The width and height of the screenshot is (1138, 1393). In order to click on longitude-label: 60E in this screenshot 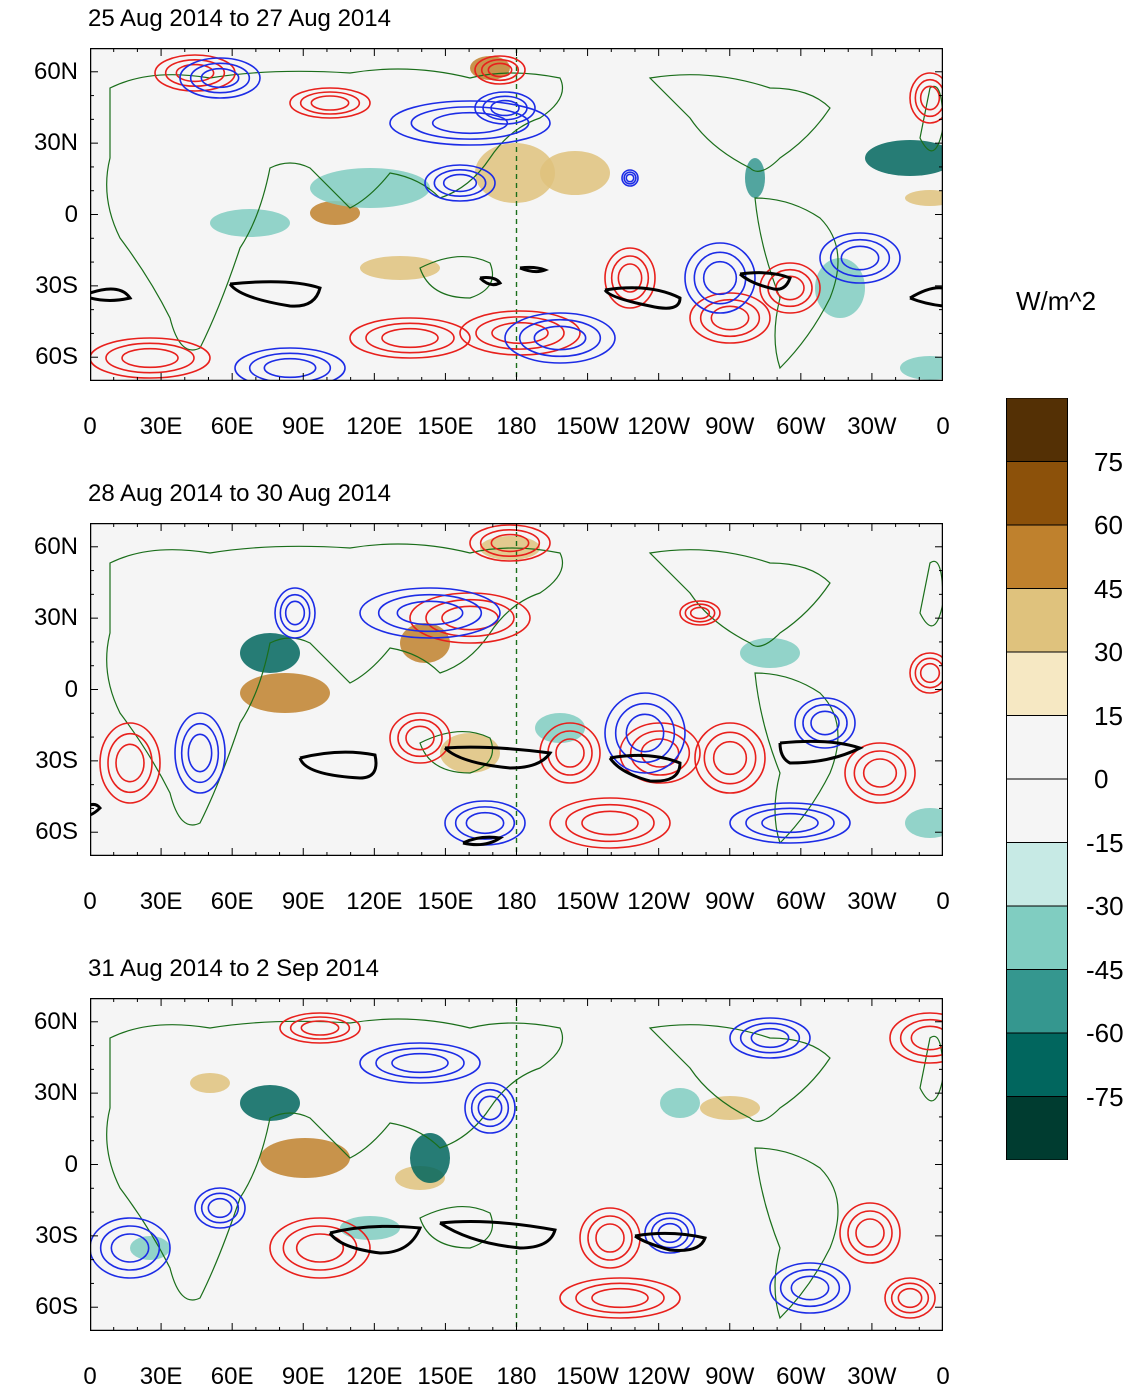, I will do `click(232, 1376)`.